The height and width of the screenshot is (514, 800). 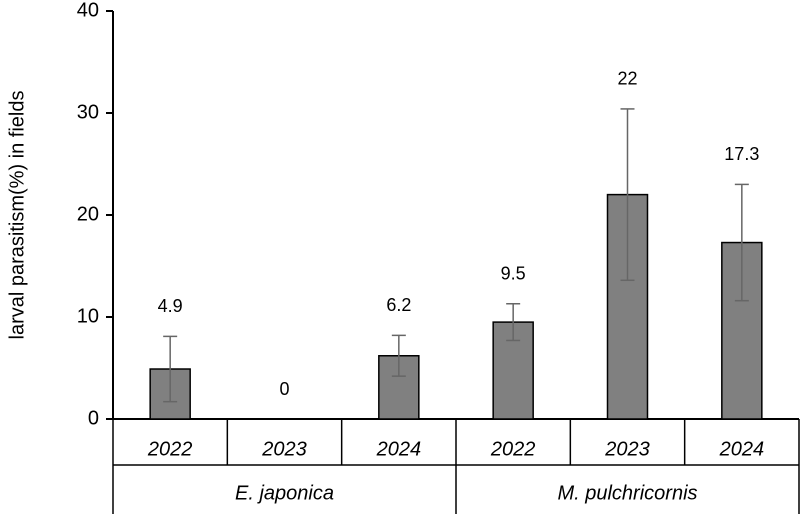 What do you see at coordinates (284, 493) in the screenshot?
I see `group-label: E. japonica` at bounding box center [284, 493].